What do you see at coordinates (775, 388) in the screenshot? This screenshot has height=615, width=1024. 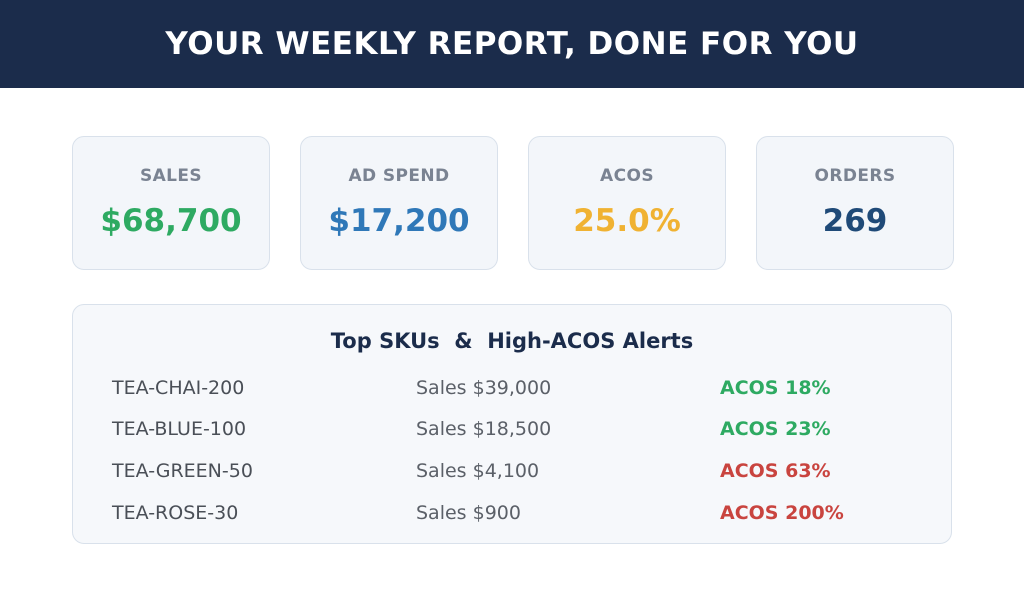 I see `sku-acos-badge: ACOS 18%` at bounding box center [775, 388].